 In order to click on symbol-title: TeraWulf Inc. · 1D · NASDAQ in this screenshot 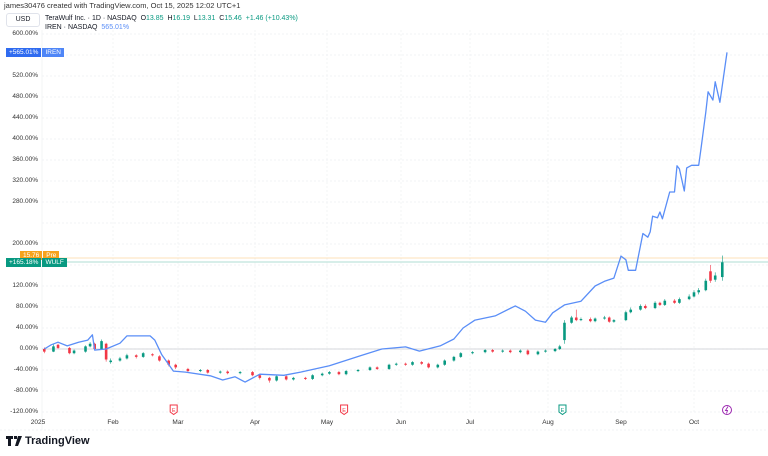, I will do `click(91, 18)`.